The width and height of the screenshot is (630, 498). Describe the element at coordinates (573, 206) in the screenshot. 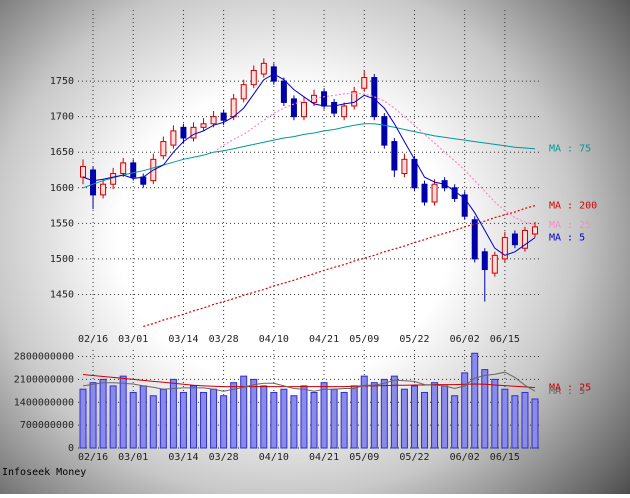

I see `legend-label: MA : 200` at that location.